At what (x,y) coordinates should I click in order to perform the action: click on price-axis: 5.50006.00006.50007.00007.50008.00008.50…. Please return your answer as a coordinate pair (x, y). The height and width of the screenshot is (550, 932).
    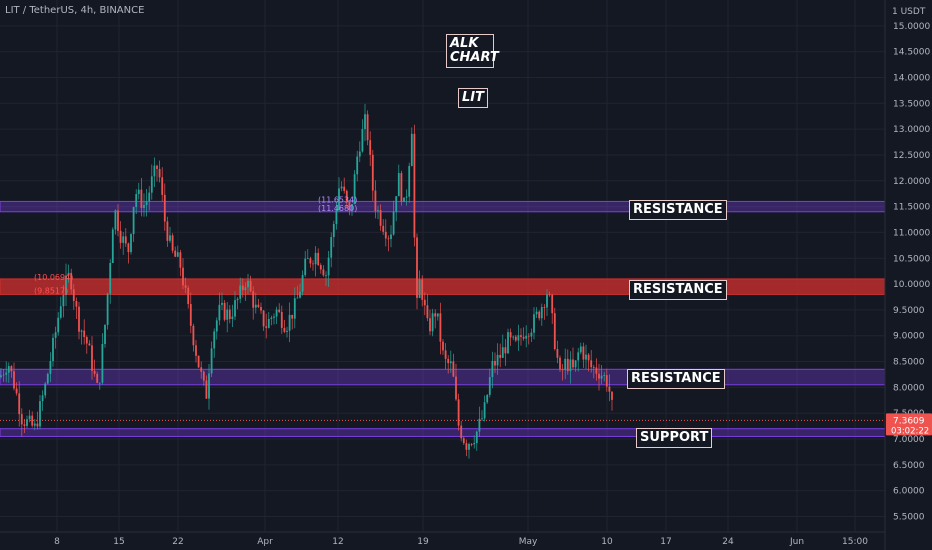
    Looking at the image, I should click on (908, 275).